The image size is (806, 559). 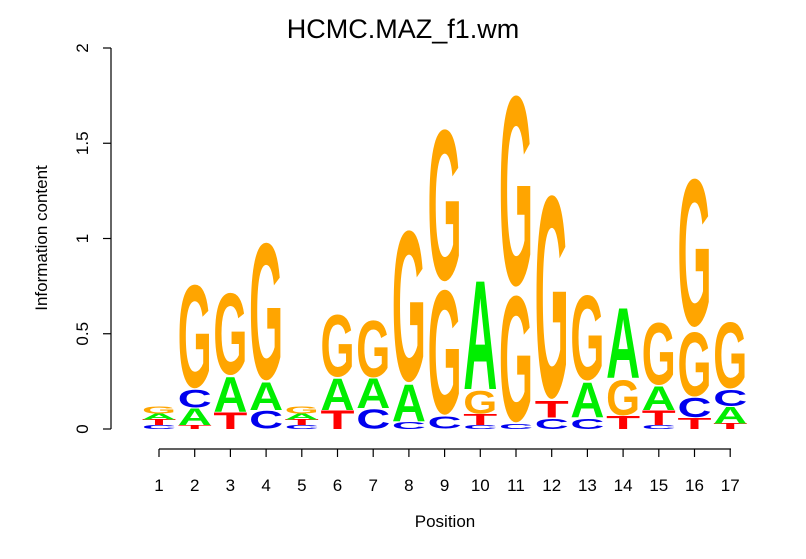 I want to click on x-tick-label: 6, so click(x=337, y=485).